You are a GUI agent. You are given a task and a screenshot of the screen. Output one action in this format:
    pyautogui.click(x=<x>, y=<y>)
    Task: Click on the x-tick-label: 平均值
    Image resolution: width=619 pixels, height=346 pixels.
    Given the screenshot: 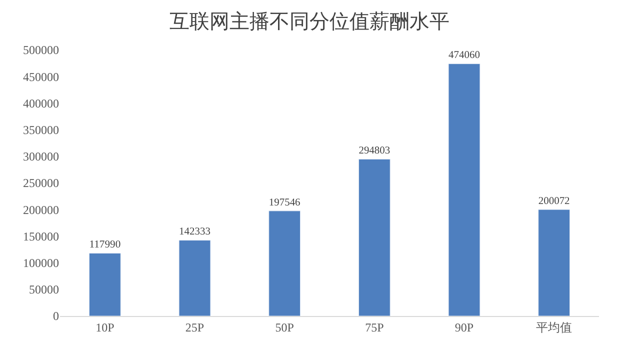 What is the action you would take?
    pyautogui.click(x=554, y=327)
    